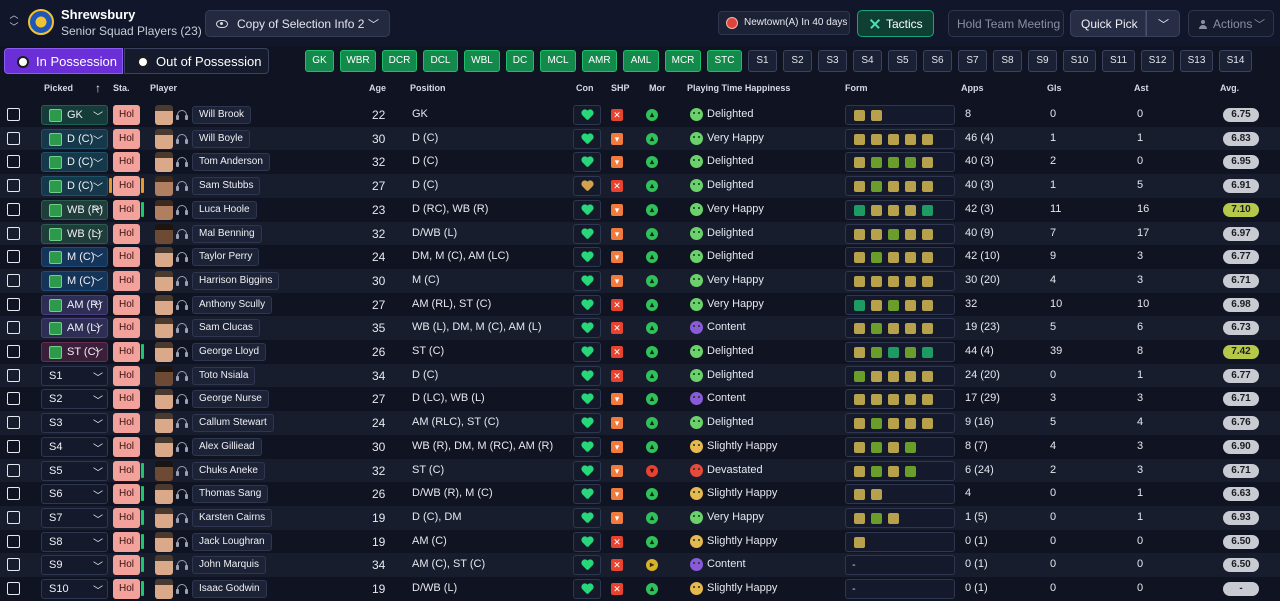 The height and width of the screenshot is (601, 1280). What do you see at coordinates (972, 61) in the screenshot?
I see `position-chip-s7: S7` at bounding box center [972, 61].